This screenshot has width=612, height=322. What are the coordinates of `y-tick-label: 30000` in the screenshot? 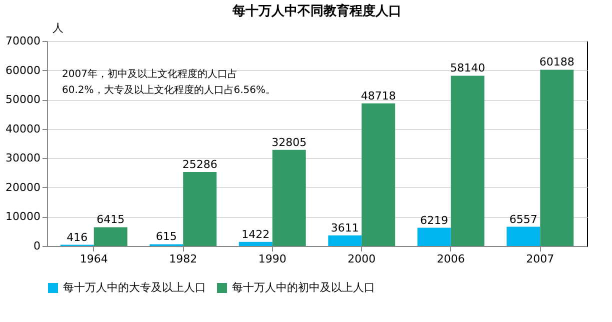 It's located at (23, 158).